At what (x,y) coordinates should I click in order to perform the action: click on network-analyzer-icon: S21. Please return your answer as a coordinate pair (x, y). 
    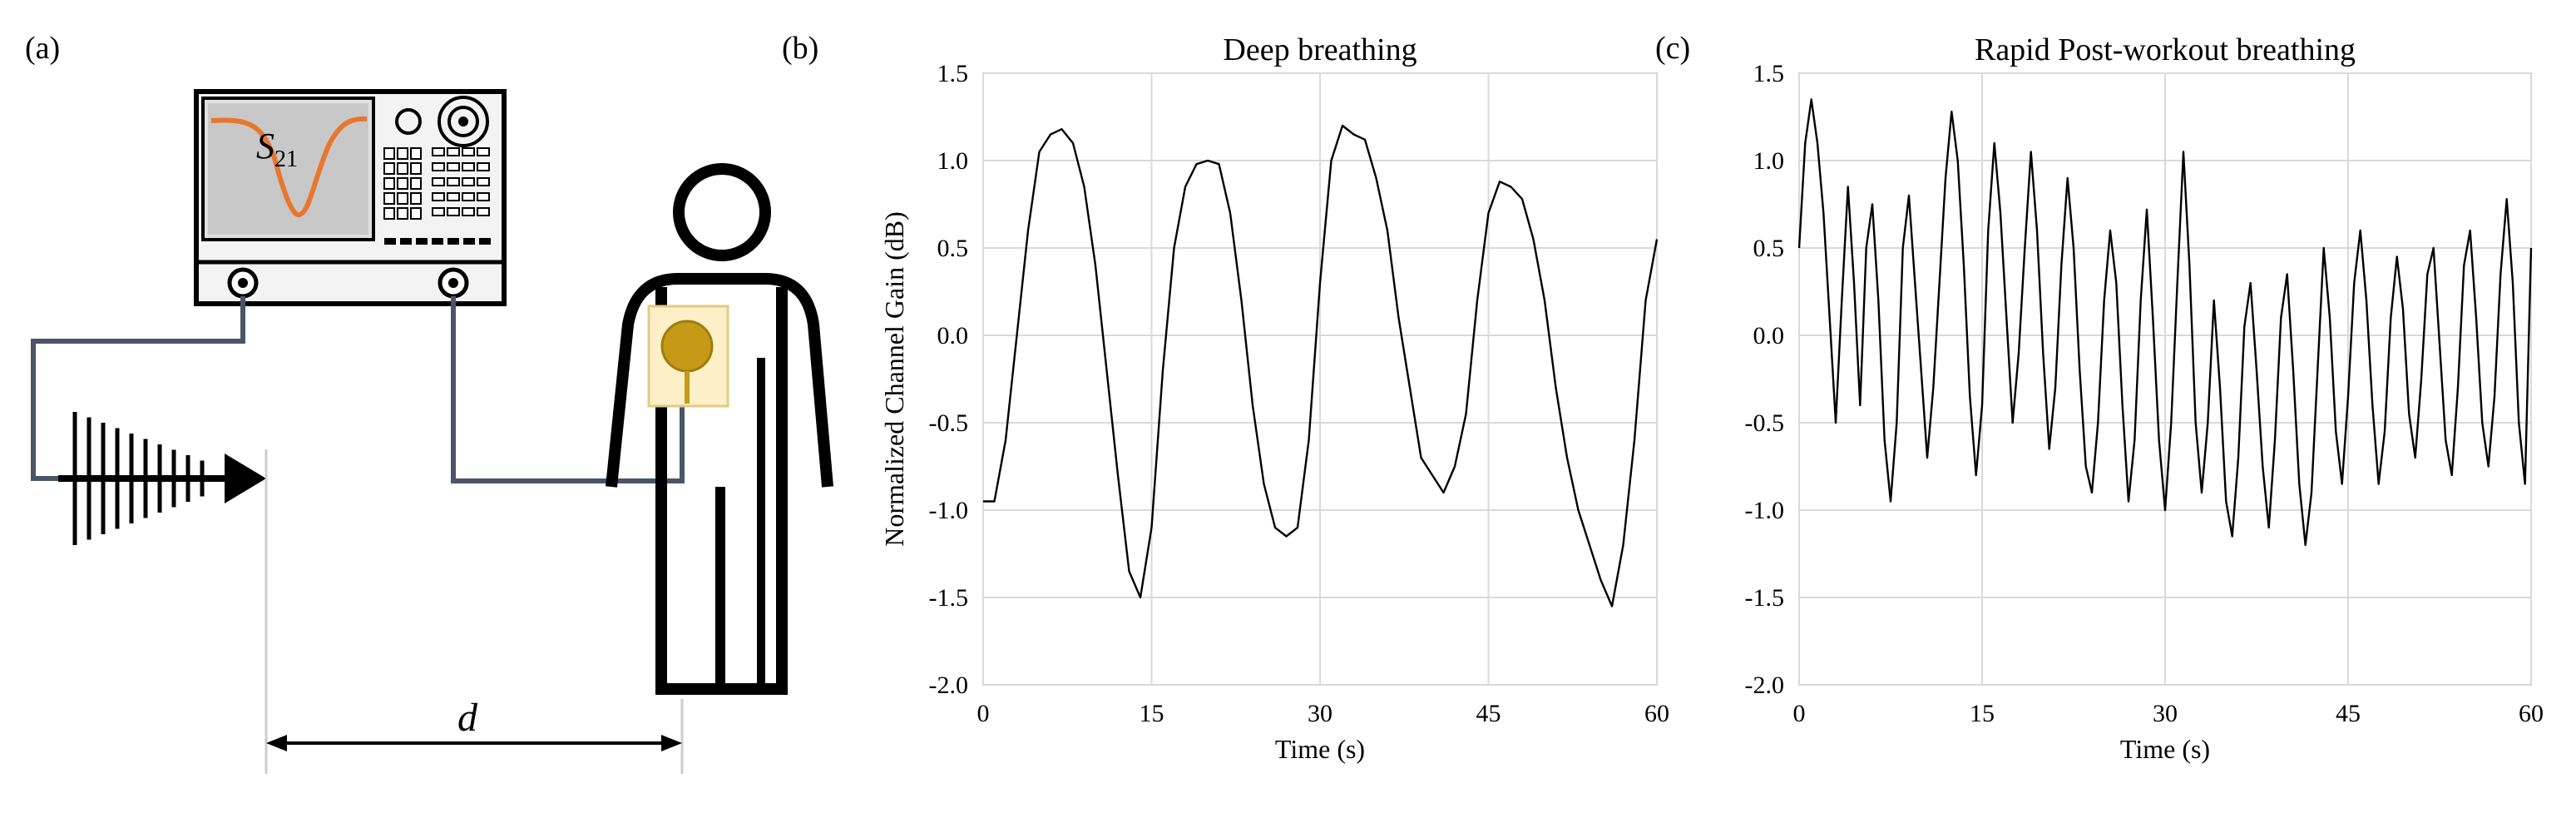
    Looking at the image, I should click on (350, 197).